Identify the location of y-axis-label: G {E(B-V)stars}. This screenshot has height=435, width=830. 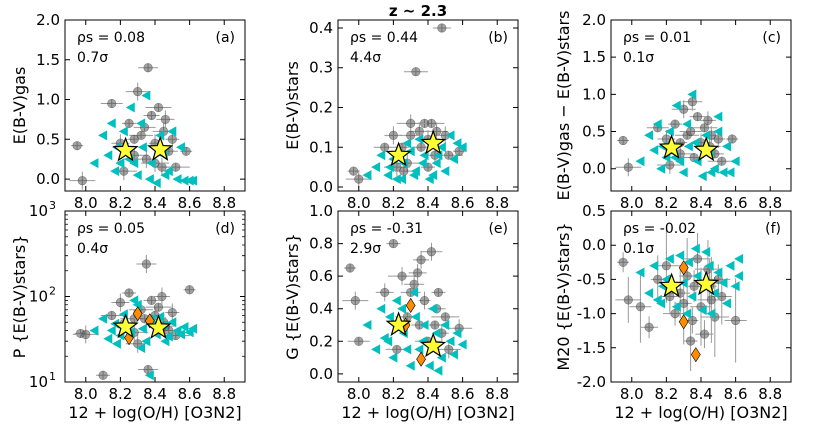
(292, 296).